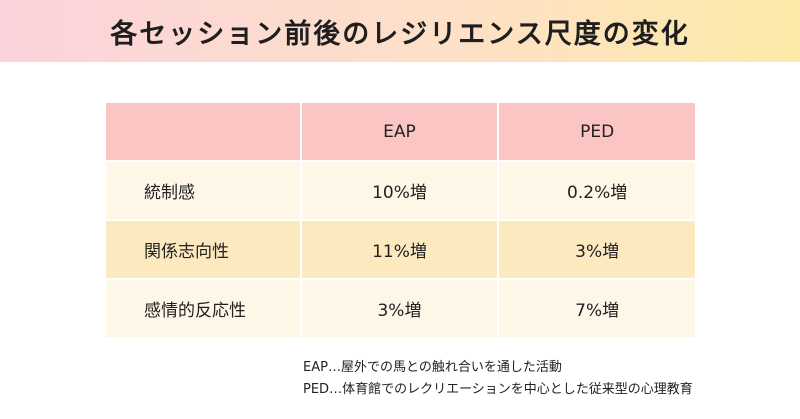  I want to click on page-title: 各セッション前後のレジリエンス尺度の変化, so click(400, 34).